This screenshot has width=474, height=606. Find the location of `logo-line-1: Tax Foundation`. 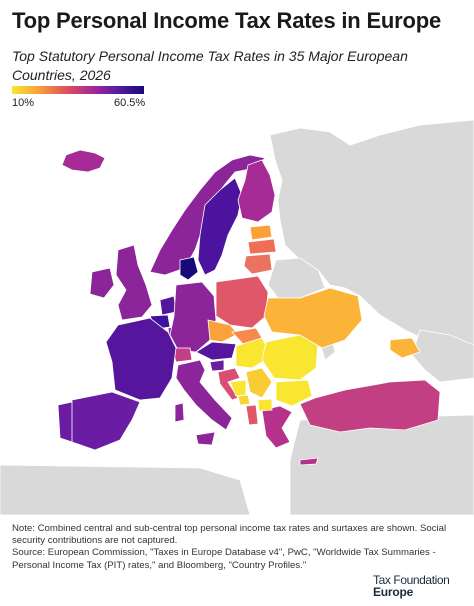

logo-line-1: Tax Foundation is located at coordinates (411, 580).